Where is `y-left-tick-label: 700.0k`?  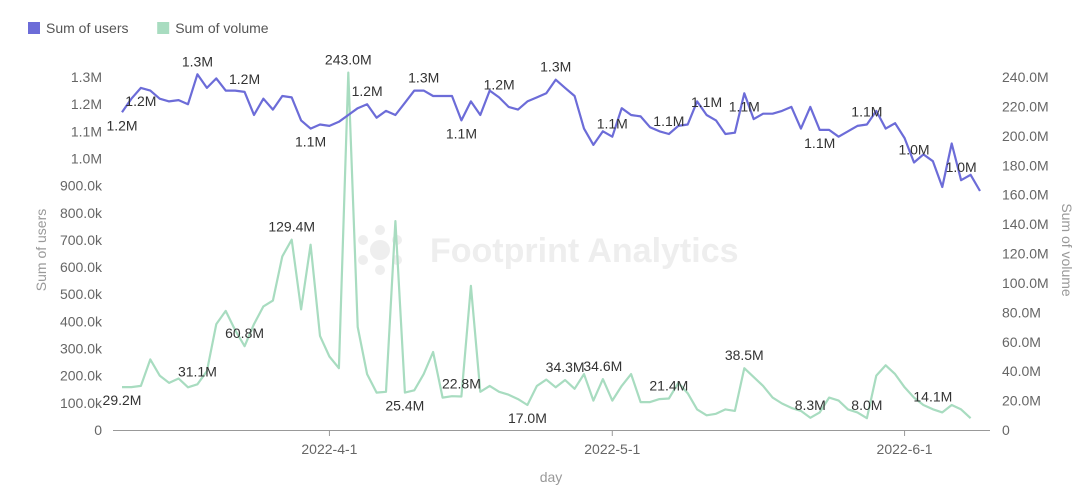 y-left-tick-label: 700.0k is located at coordinates (81, 240).